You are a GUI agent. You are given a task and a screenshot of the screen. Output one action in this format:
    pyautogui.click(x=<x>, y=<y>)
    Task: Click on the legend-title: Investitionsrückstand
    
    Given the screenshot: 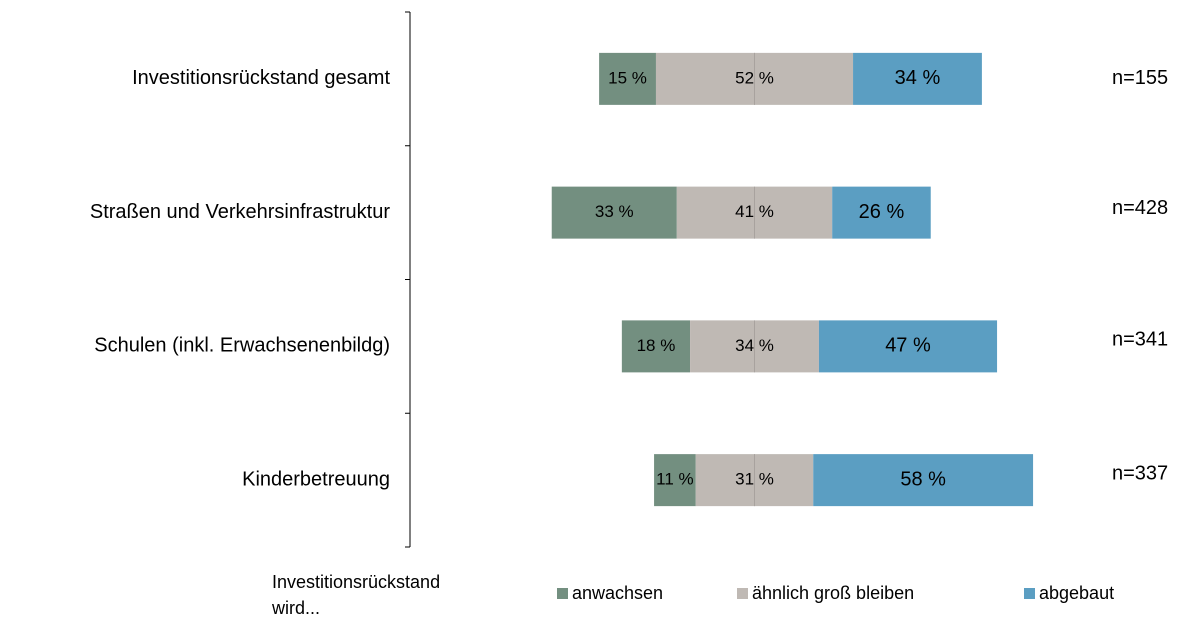 What is the action you would take?
    pyautogui.click(x=356, y=582)
    